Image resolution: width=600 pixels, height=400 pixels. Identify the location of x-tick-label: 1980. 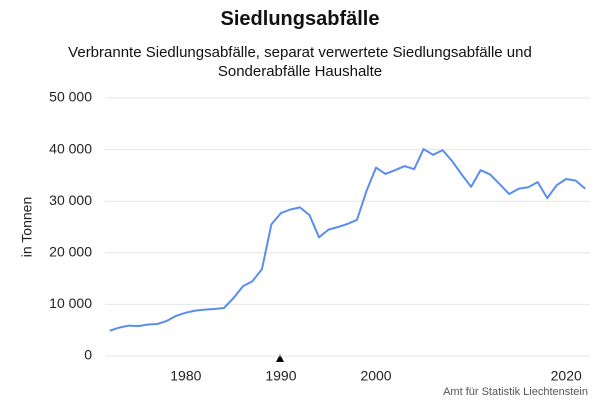
(185, 376).